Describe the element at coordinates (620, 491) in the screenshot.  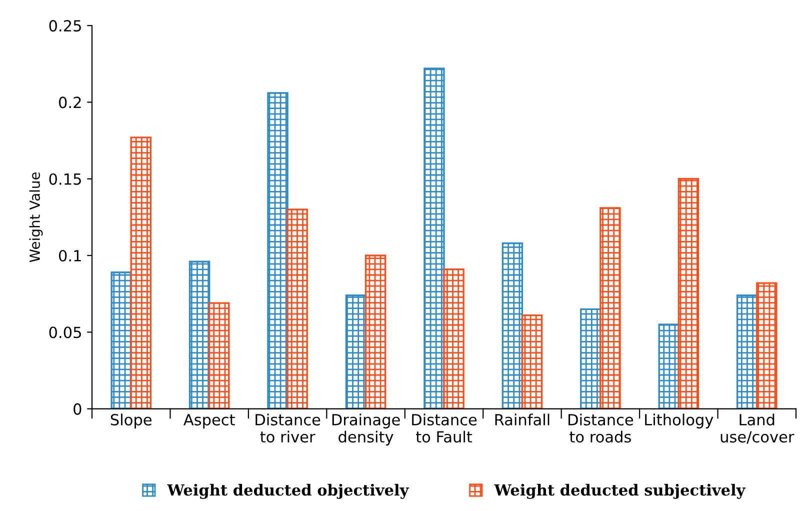
I see `legend-label: Weight deducted subjectively` at that location.